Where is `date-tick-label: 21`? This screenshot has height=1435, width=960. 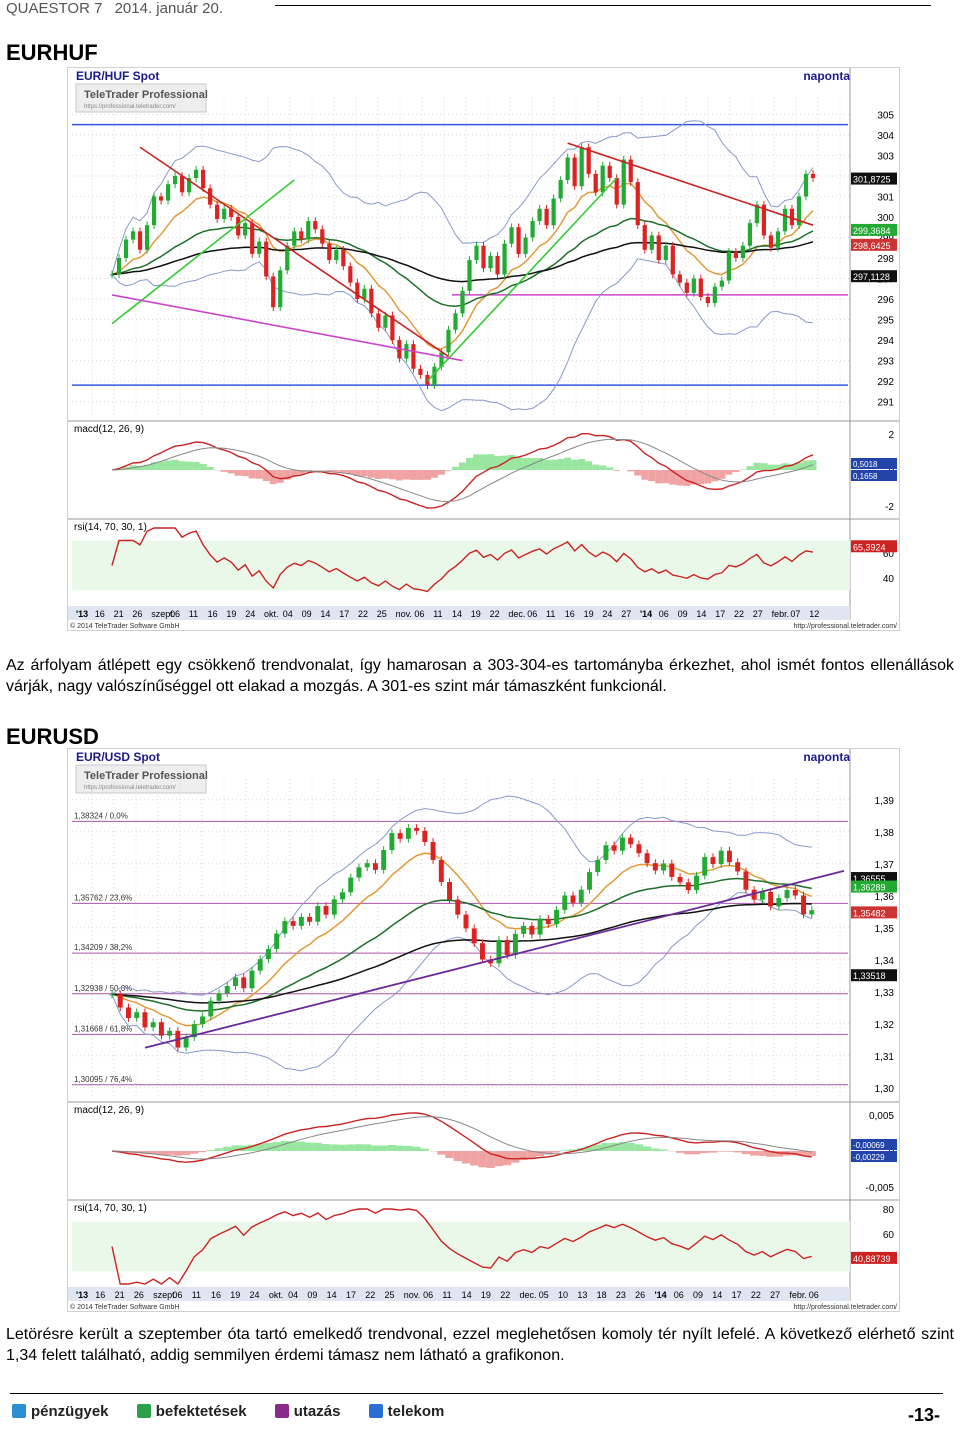 date-tick-label: 21 is located at coordinates (119, 614).